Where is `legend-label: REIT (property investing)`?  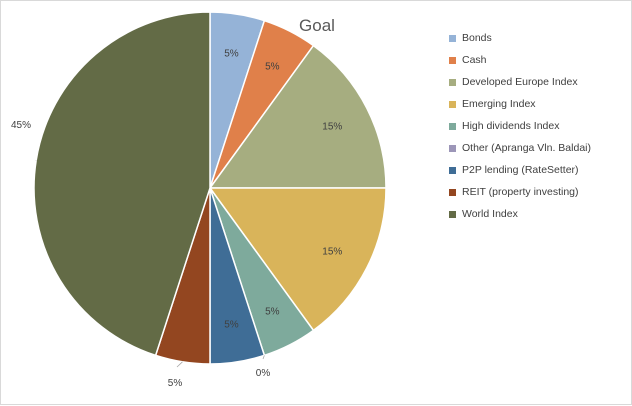 legend-label: REIT (property investing) is located at coordinates (520, 192).